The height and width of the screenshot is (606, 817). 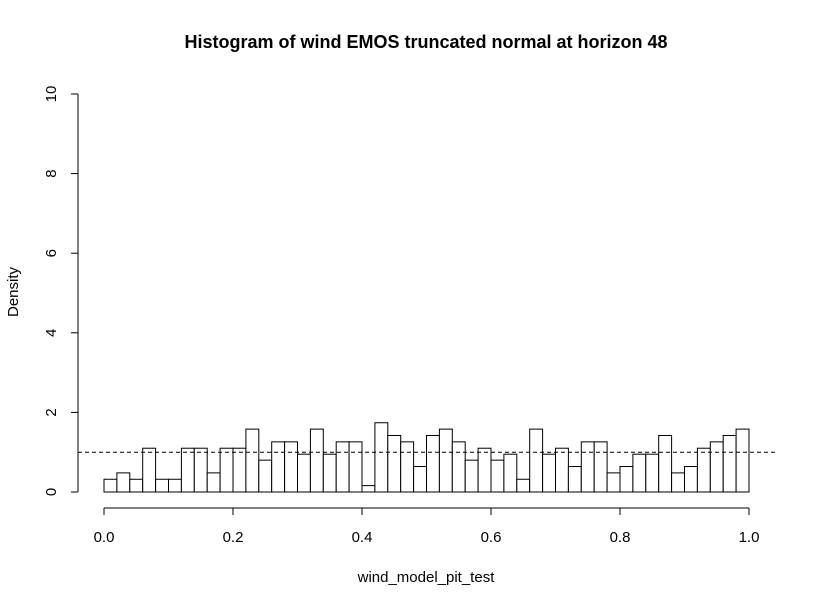 I want to click on x-axis: 0.0 0.2 0.4 0.6 0.8 1.0, so click(x=427, y=526).